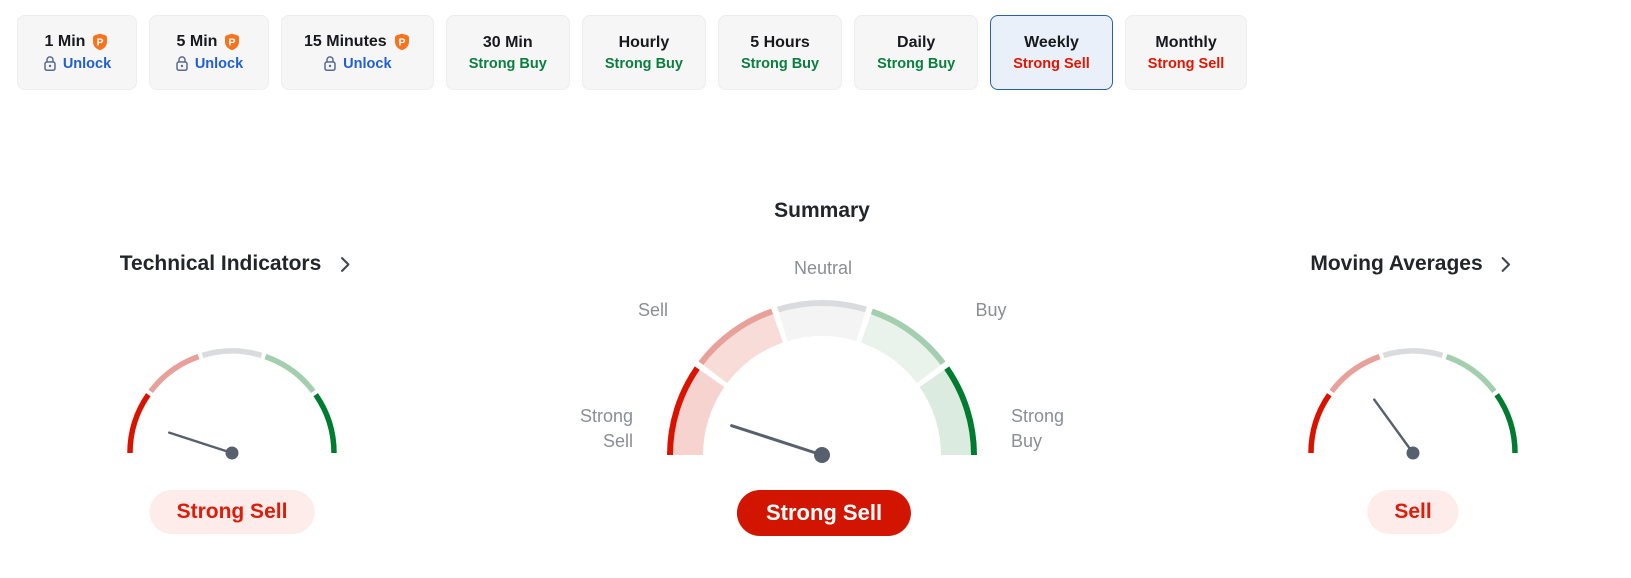  I want to click on scale-label-sell: Sell, so click(653, 310).